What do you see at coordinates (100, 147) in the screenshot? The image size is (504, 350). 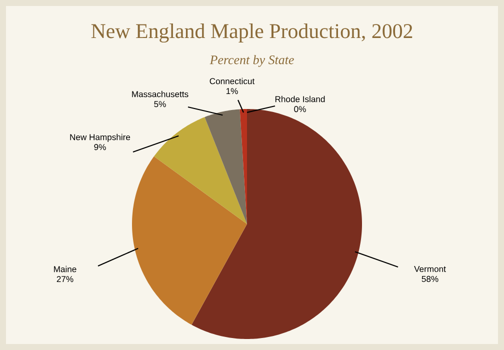 I see `data-label: 9%` at bounding box center [100, 147].